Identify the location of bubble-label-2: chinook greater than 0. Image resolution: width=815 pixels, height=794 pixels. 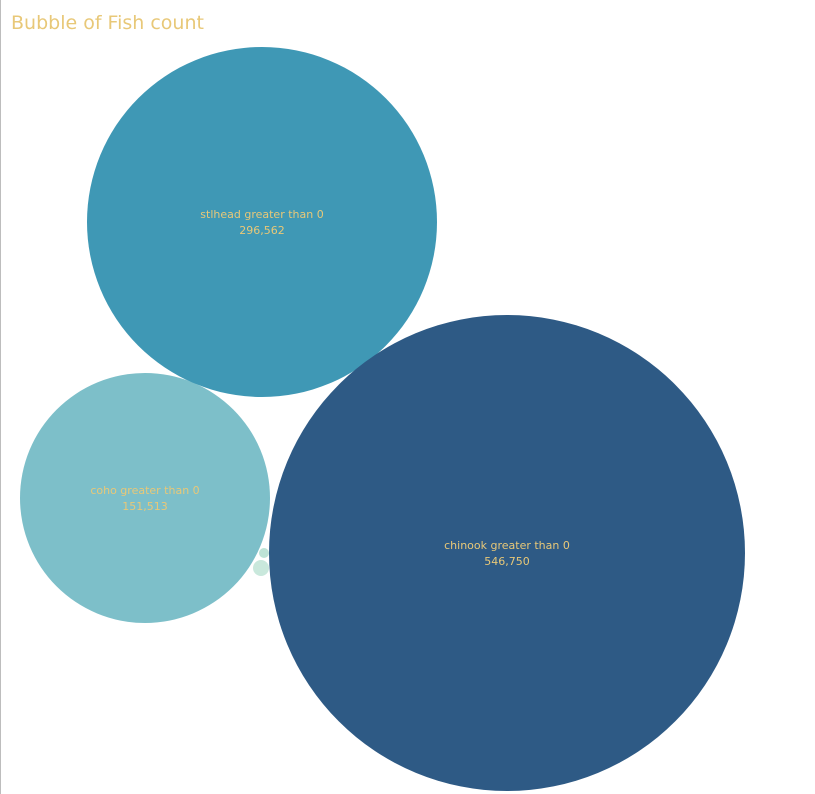
(507, 545).